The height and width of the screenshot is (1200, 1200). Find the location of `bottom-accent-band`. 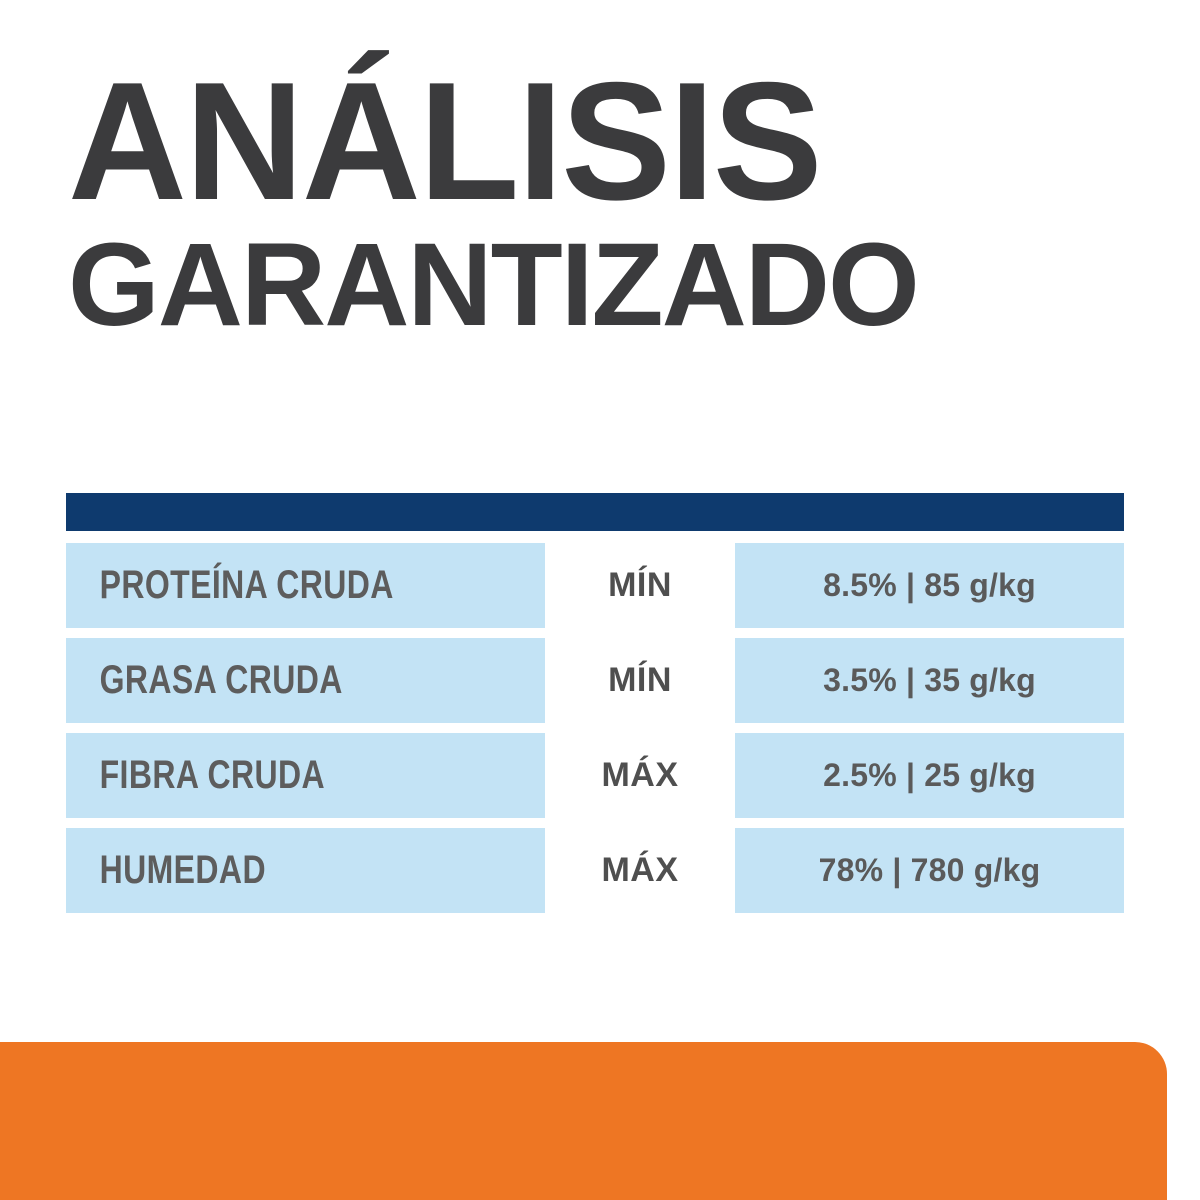

bottom-accent-band is located at coordinates (583, 1121).